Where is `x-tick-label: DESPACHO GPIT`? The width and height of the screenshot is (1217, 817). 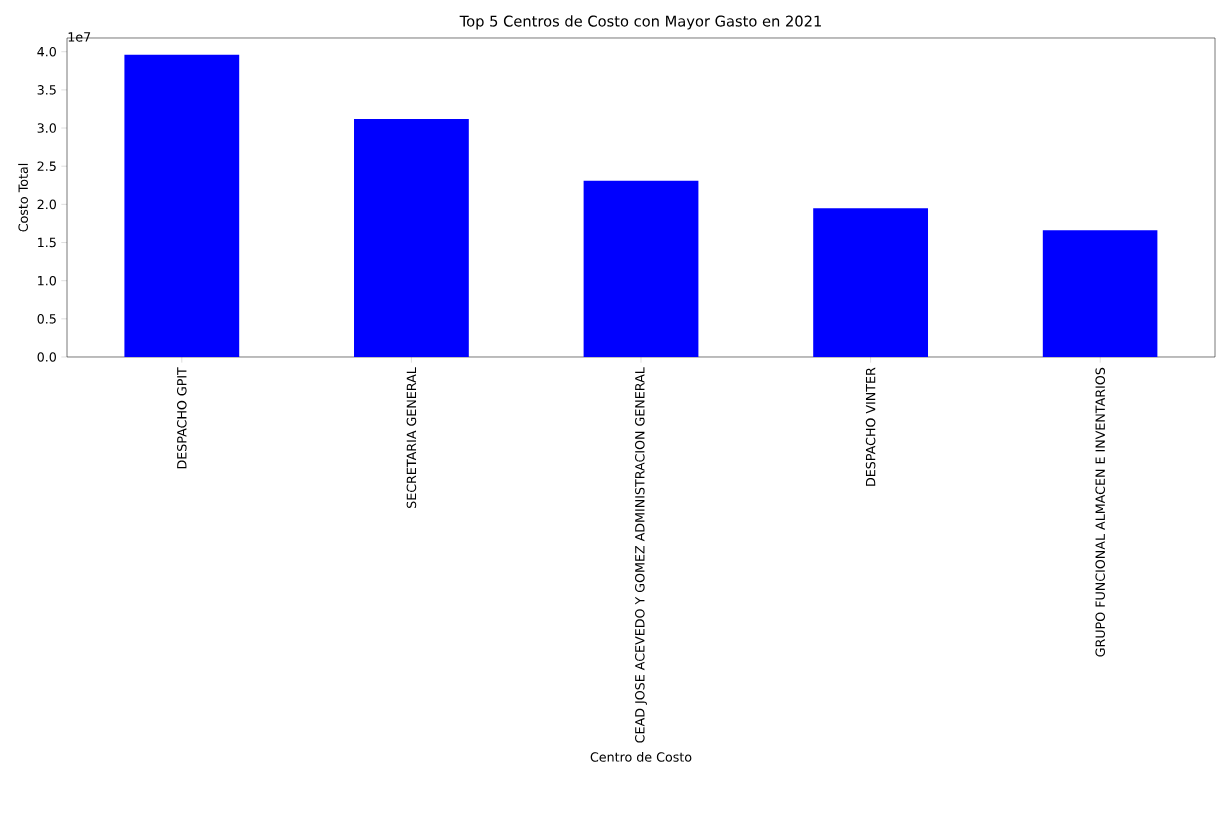 x-tick-label: DESPACHO GPIT is located at coordinates (182, 418).